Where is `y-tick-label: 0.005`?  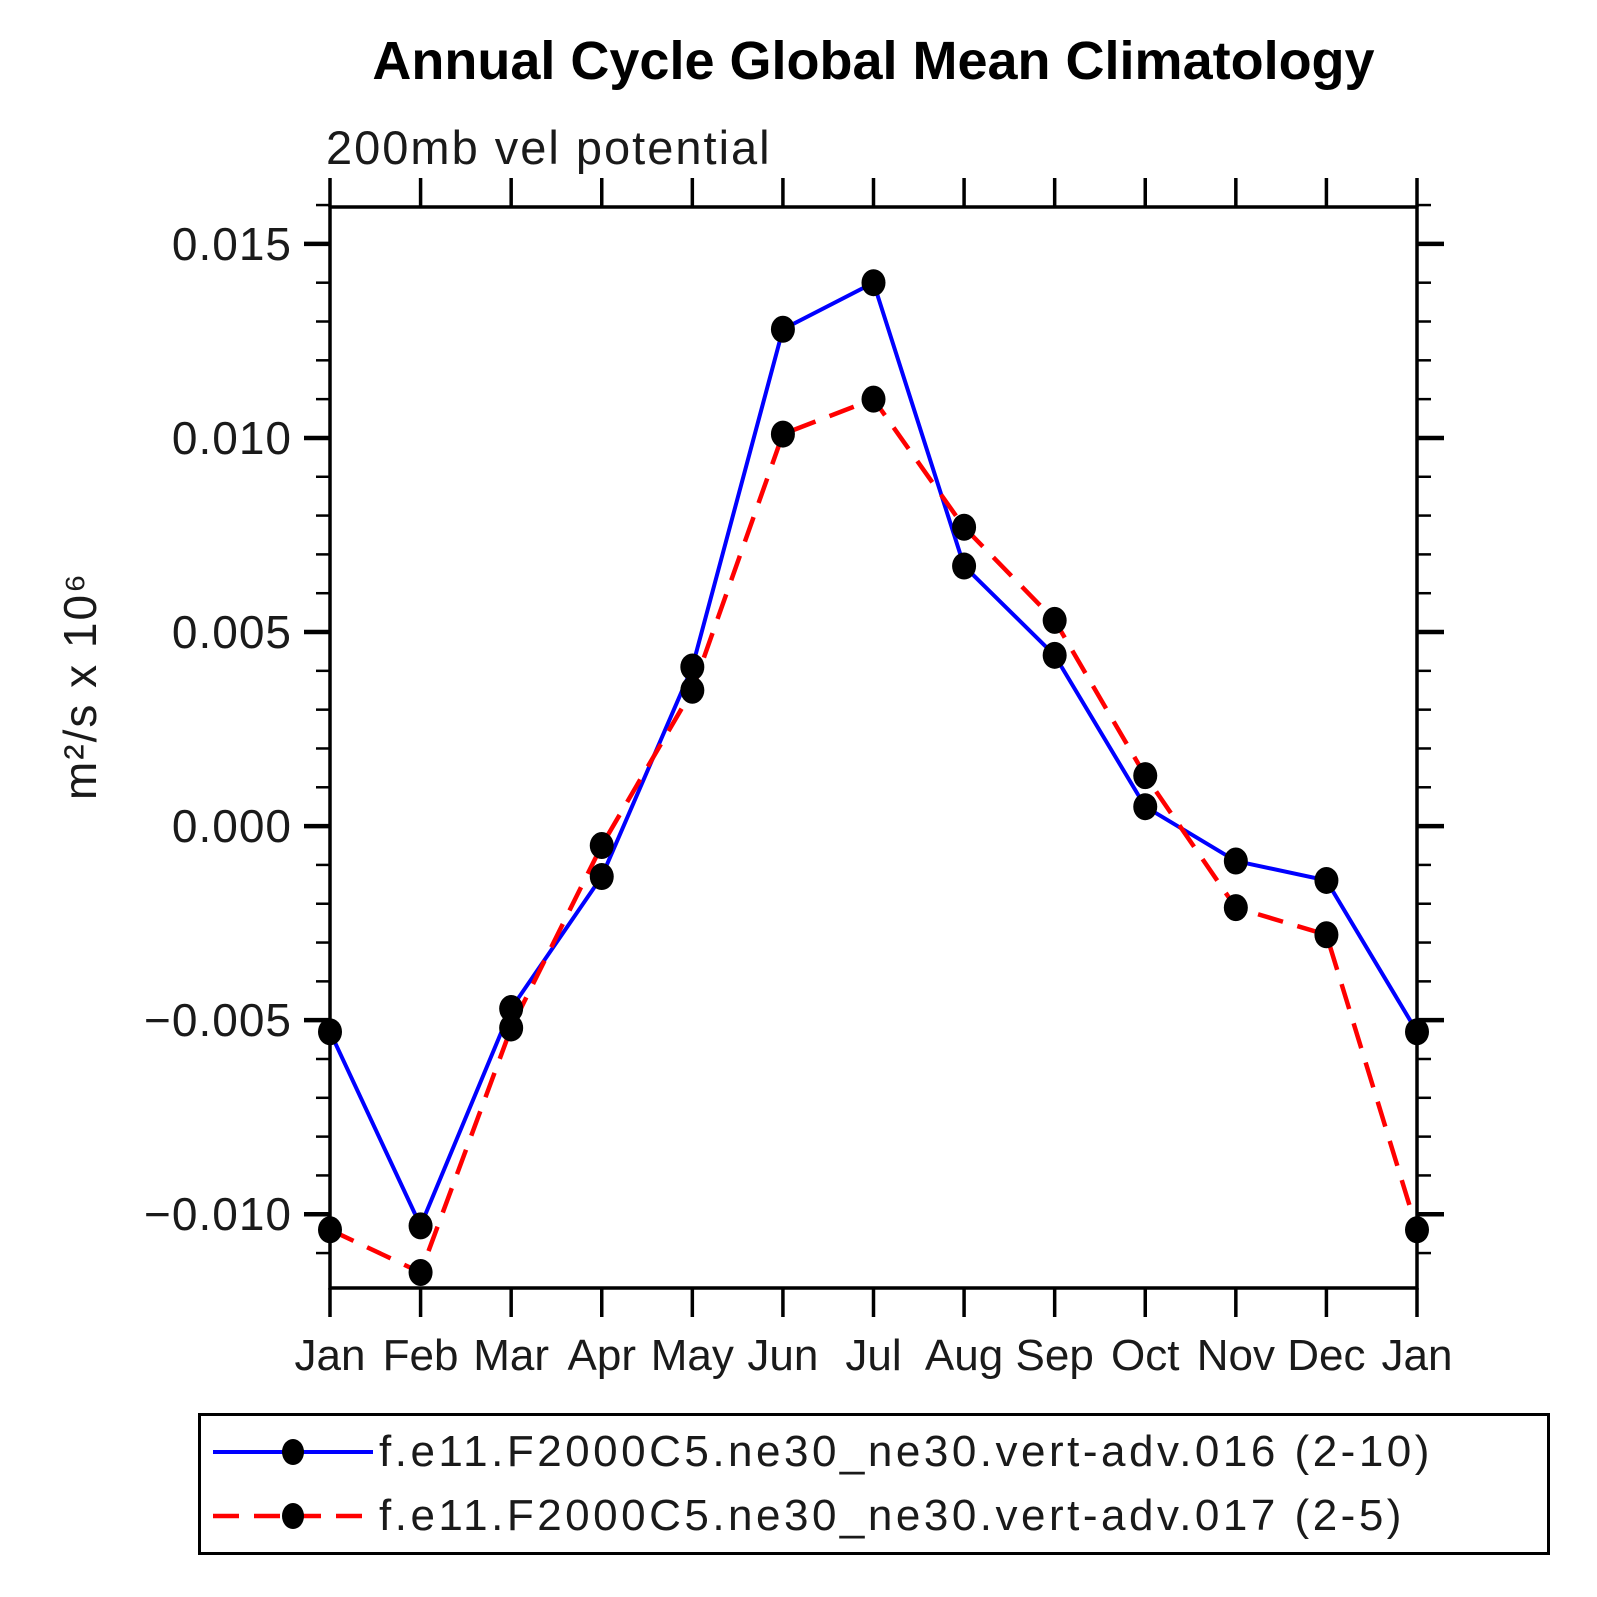
y-tick-label: 0.005 is located at coordinates (231, 632).